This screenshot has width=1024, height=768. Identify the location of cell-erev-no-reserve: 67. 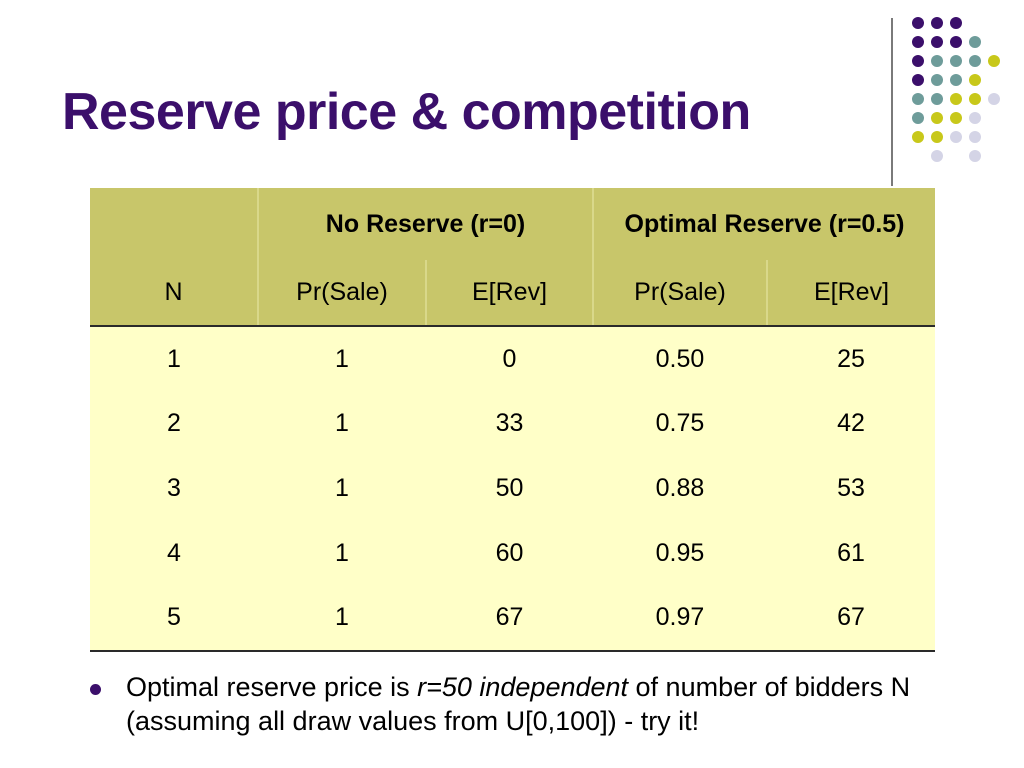
(509, 618).